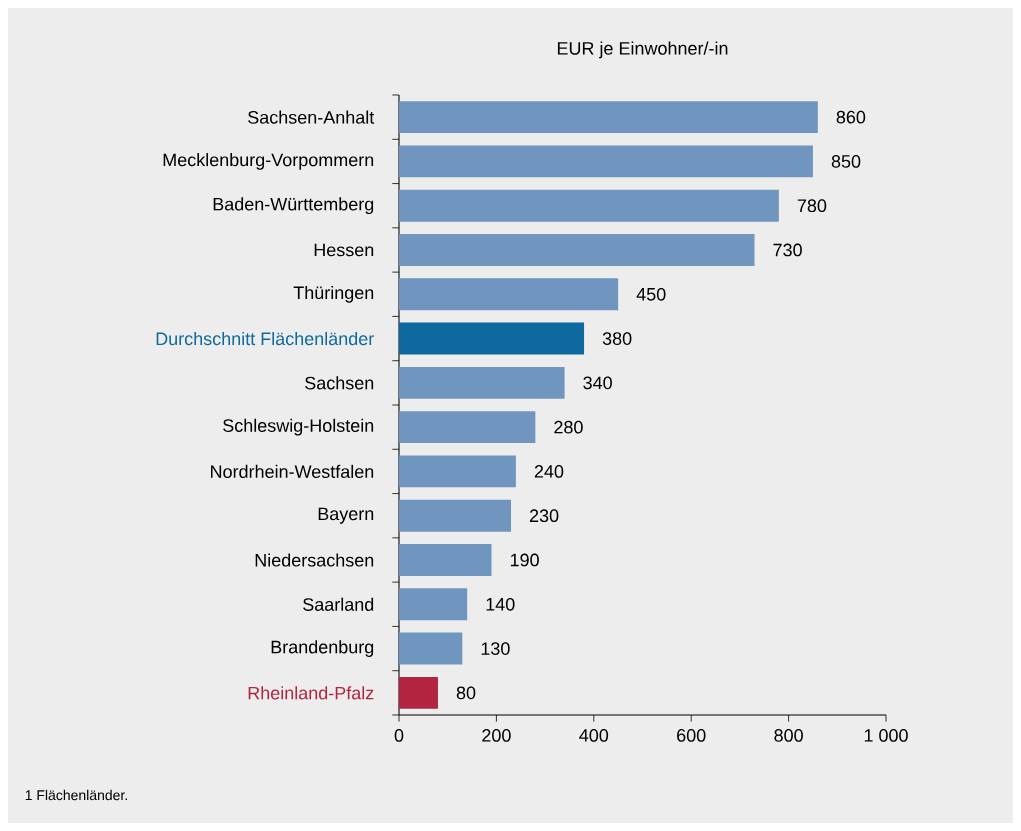 The height and width of the screenshot is (831, 1021). I want to click on data-label: 450, so click(651, 294).